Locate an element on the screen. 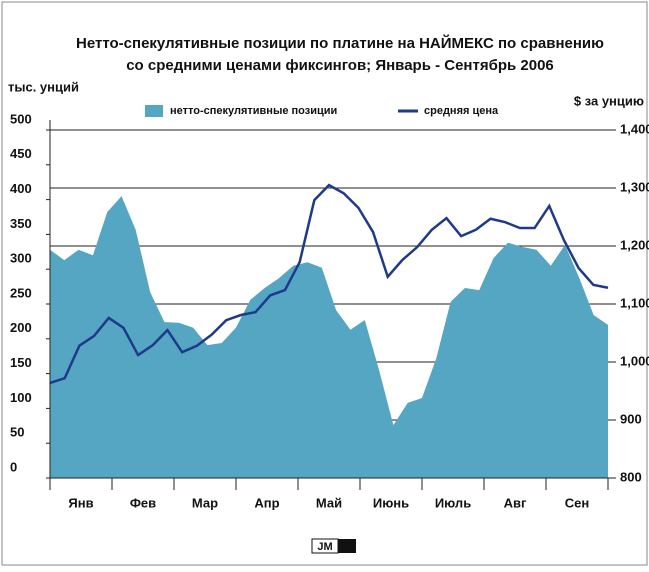  y-tick-label: 450 is located at coordinates (21, 153).